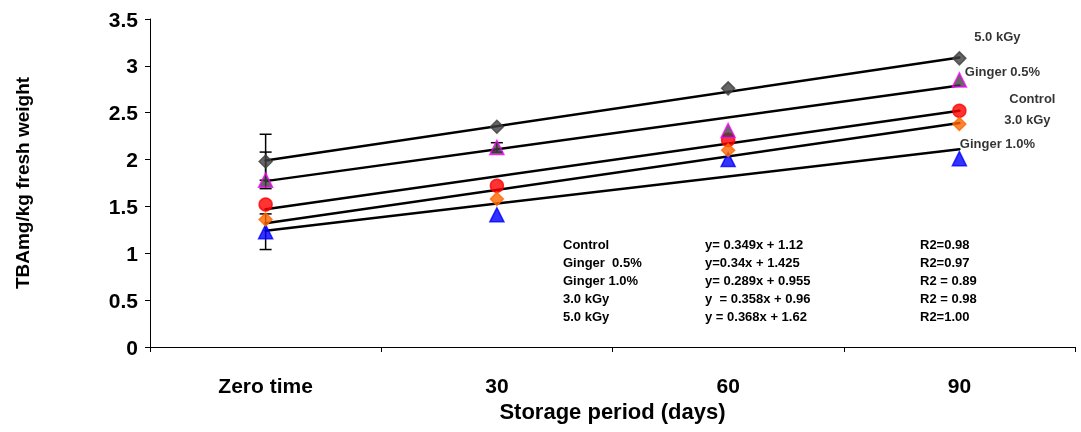 The height and width of the screenshot is (432, 1081). Describe the element at coordinates (587, 316) in the screenshot. I see `annotation: 5.0 kGy` at that location.